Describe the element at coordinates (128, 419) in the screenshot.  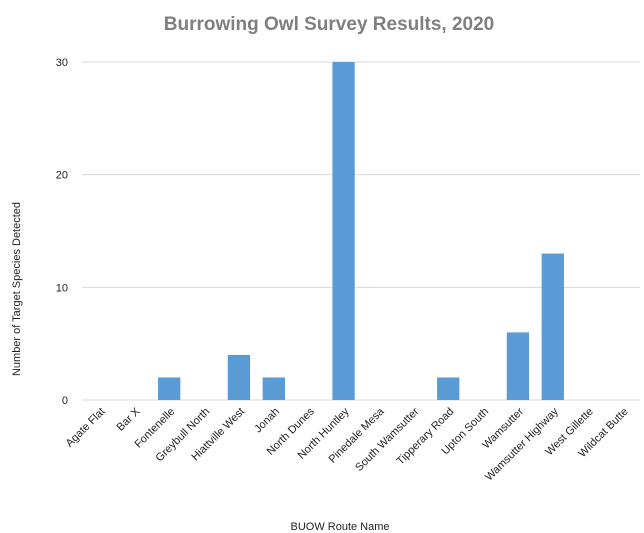
I see `x-tick-label: Bar X` at that location.